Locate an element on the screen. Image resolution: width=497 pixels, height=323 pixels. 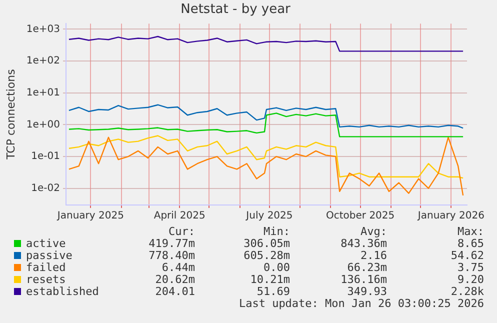
y-tick-label: 1e+00 is located at coordinates (43, 124).